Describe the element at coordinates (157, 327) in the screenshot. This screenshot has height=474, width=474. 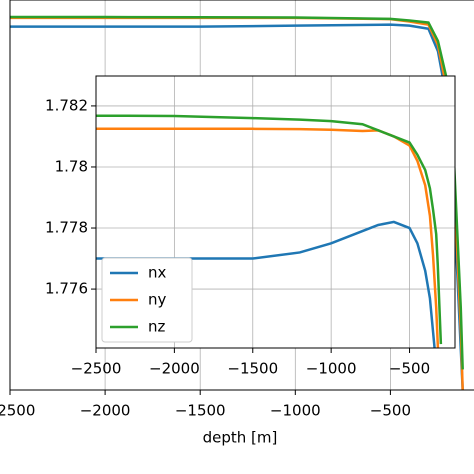
I see `legend-label: nz` at that location.